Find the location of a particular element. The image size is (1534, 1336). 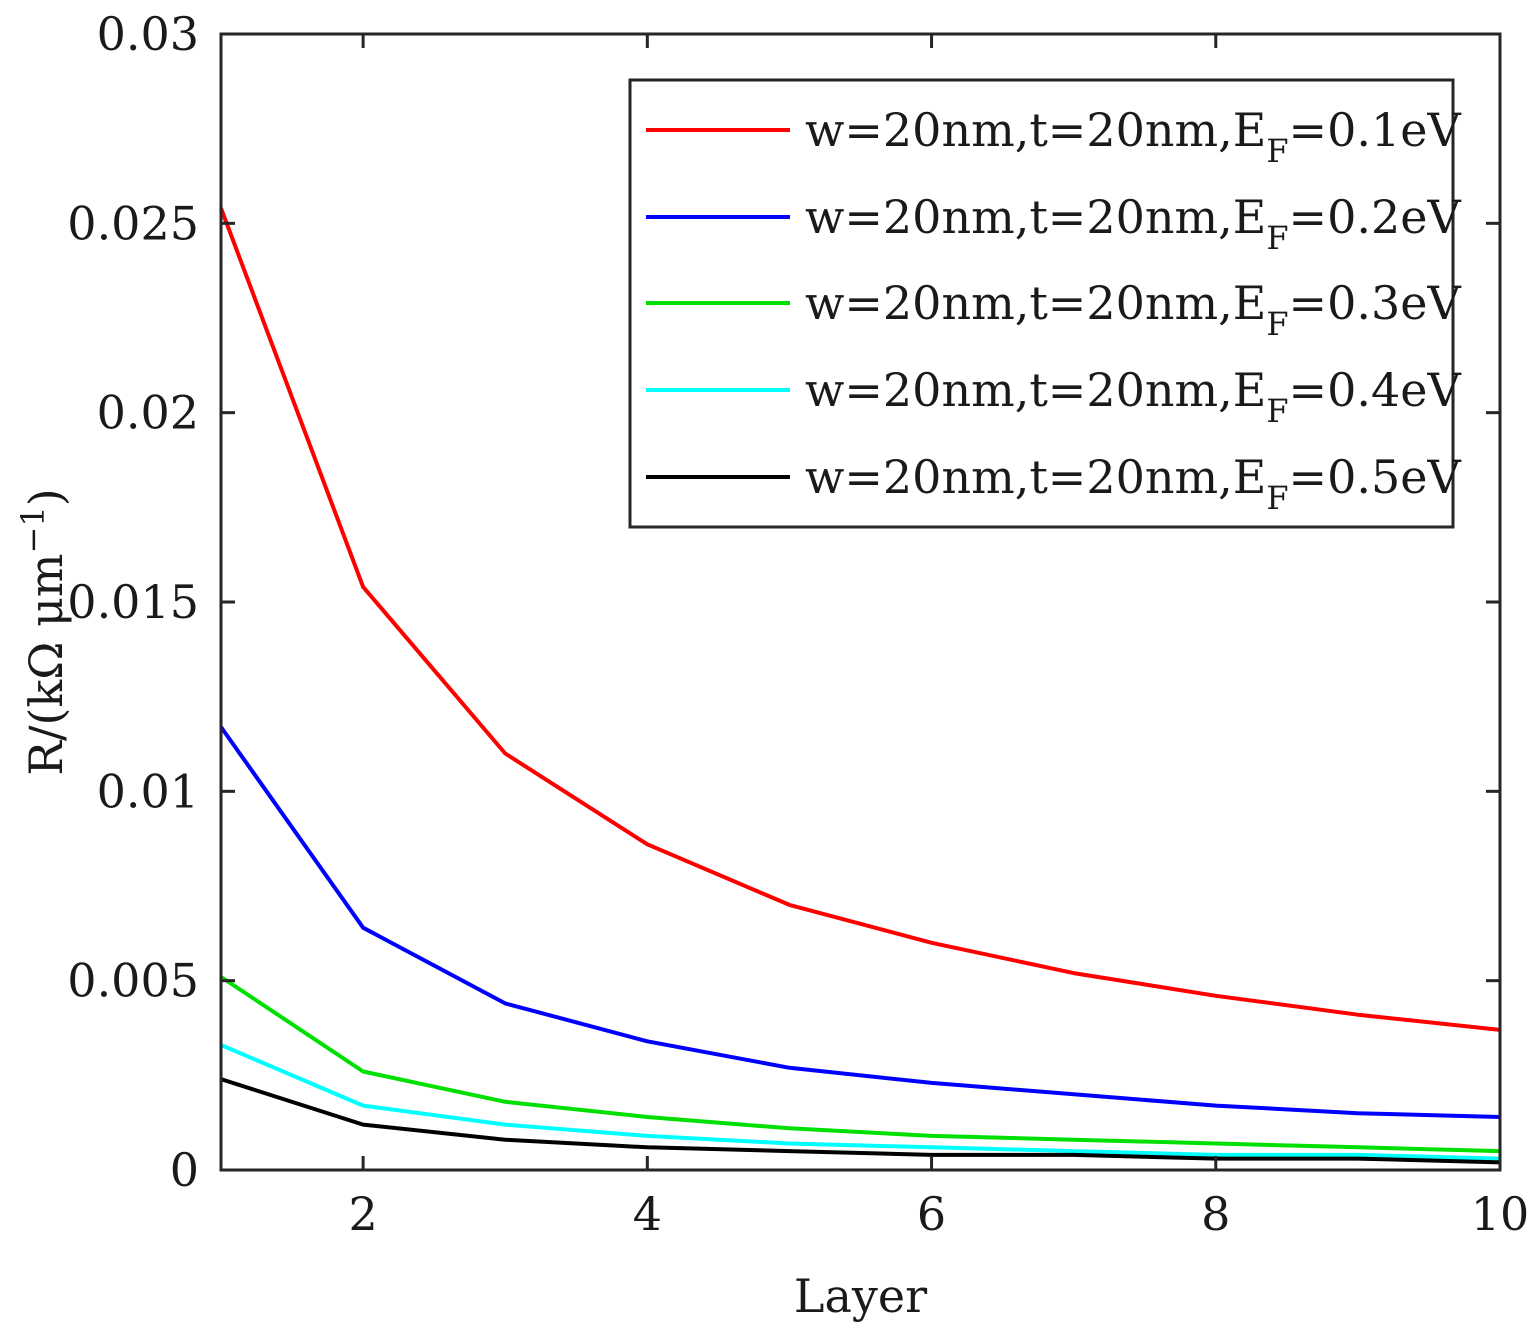

legend-label-3: w=20nm,t=20nm,EF=0.3eV is located at coordinates (1133, 309).